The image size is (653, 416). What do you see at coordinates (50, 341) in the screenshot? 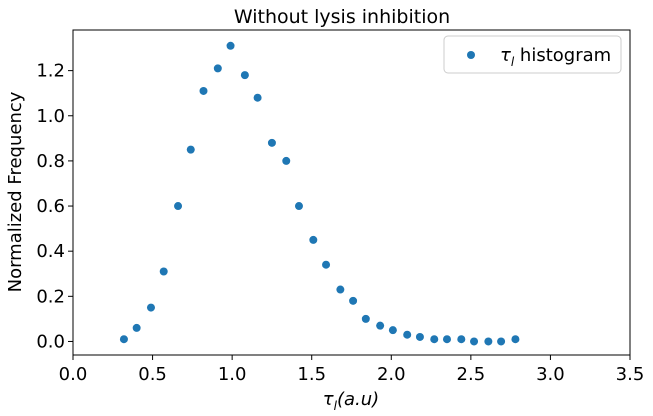
I see `y-tick-label: 0.0` at bounding box center [50, 341].